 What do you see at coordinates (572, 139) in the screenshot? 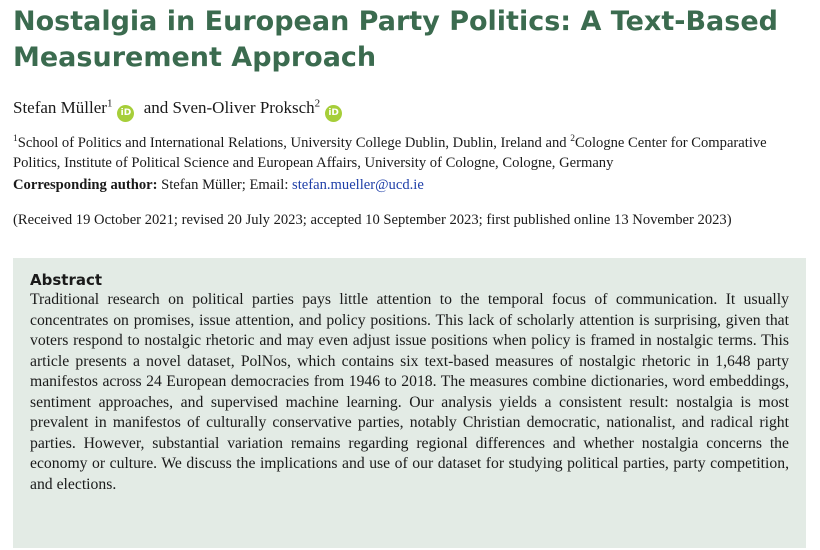
I see `affil-sup: 2` at bounding box center [572, 139].